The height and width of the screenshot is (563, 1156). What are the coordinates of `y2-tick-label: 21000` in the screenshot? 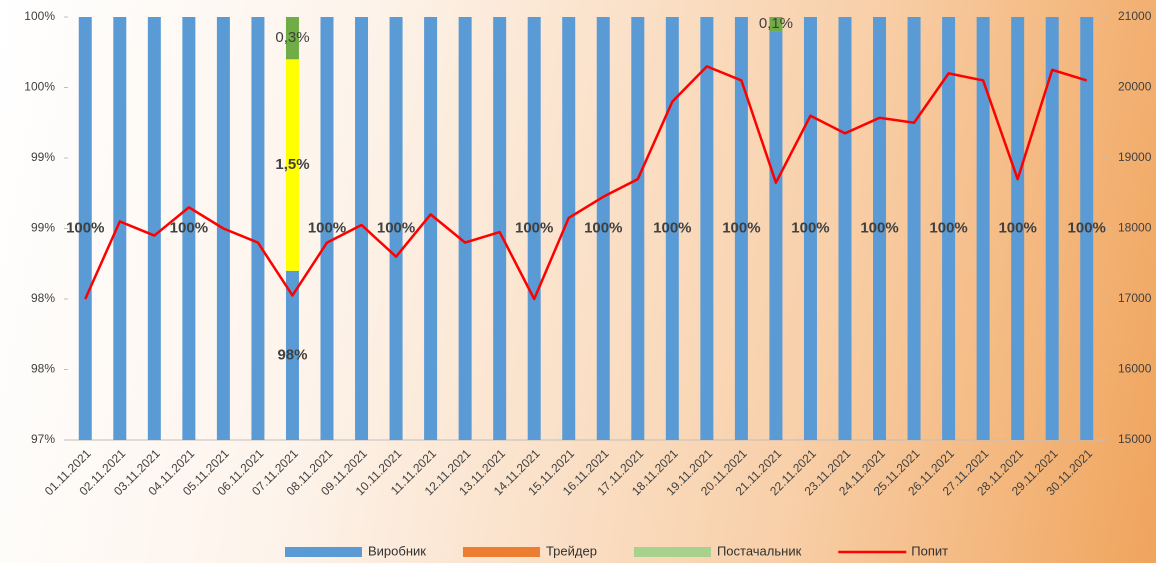 It's located at (1135, 16).